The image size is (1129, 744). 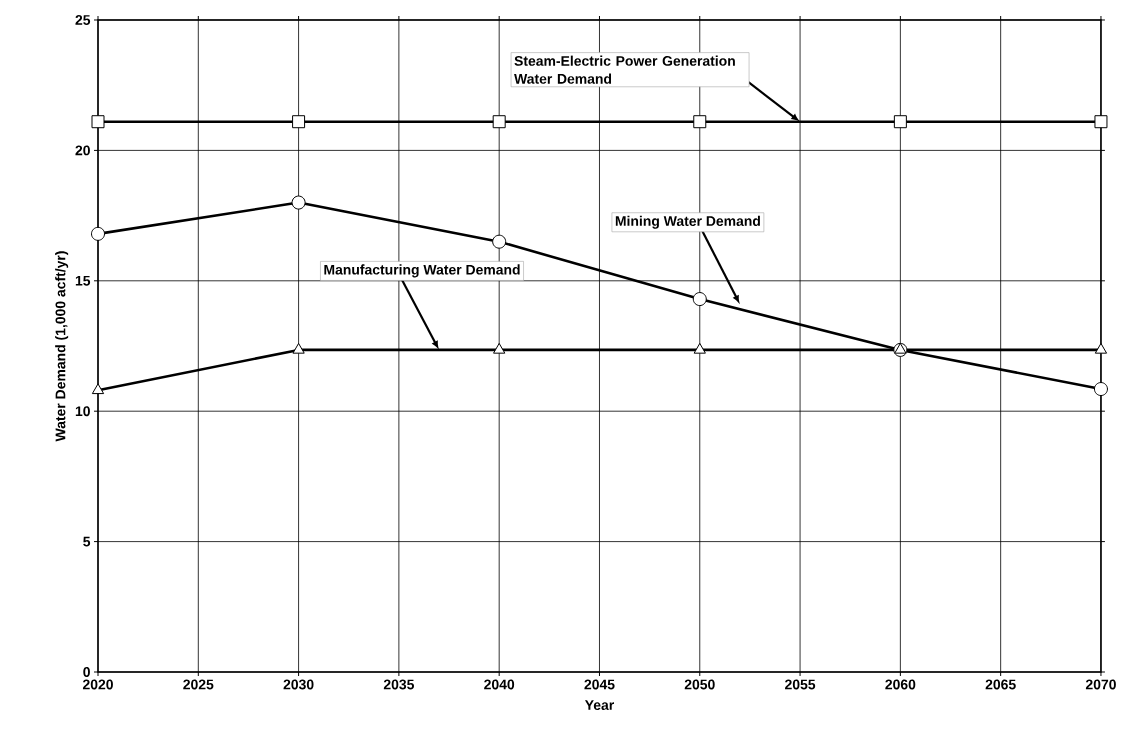 What do you see at coordinates (399, 684) in the screenshot?
I see `x-tick-label: 2035` at bounding box center [399, 684].